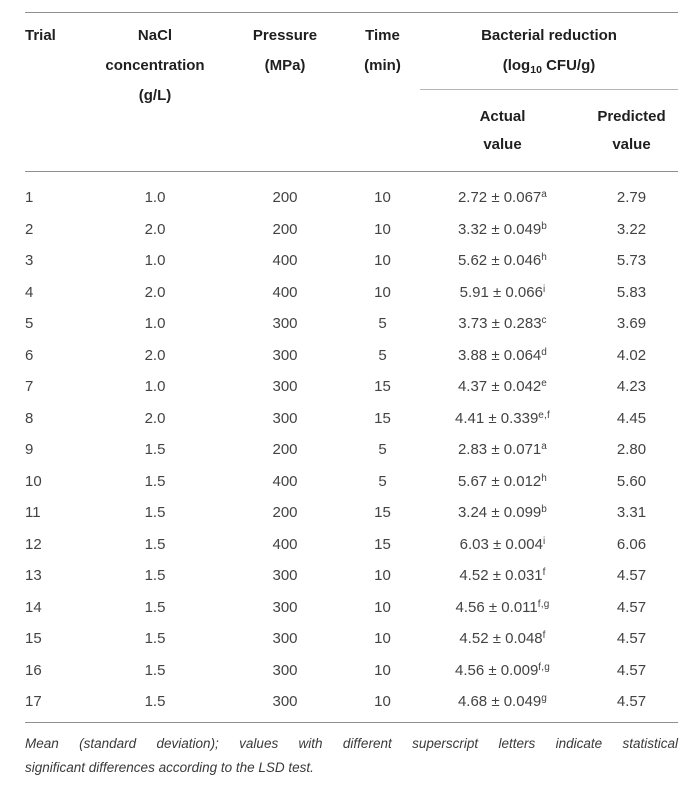 This screenshot has height=792, width=696. Describe the element at coordinates (351, 513) in the screenshot. I see `table-row: 11 1.5 200 15 3.24 ± 0.099b 3.31` at that location.